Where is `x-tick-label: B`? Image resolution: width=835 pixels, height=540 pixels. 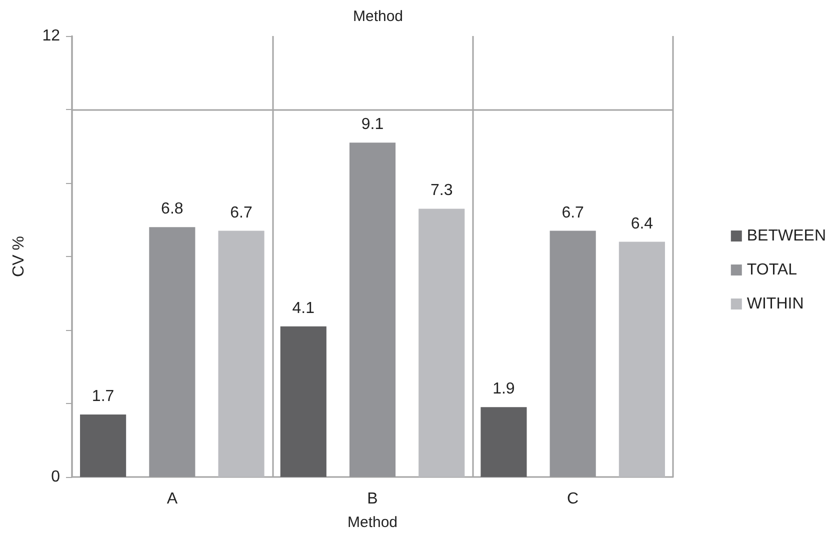
x-tick-label: B is located at coordinates (372, 499).